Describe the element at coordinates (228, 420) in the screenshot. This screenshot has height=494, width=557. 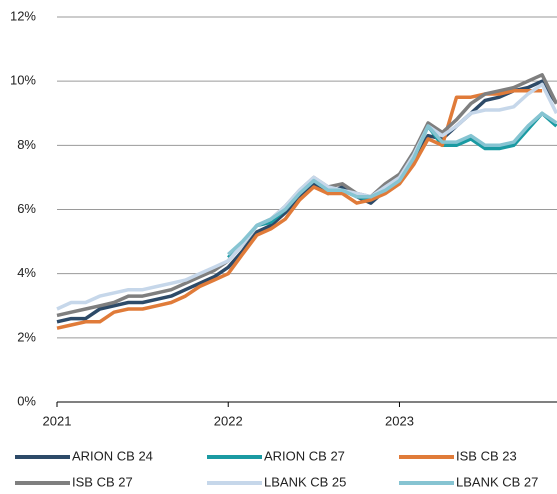
I see `x-tick-label: 2022` at that location.